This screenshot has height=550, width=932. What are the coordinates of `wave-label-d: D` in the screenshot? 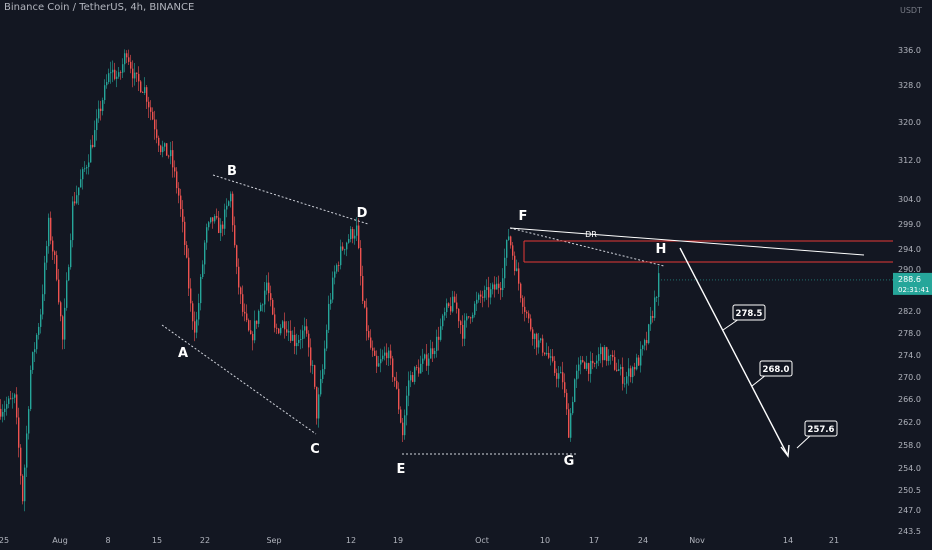 It's located at (362, 213).